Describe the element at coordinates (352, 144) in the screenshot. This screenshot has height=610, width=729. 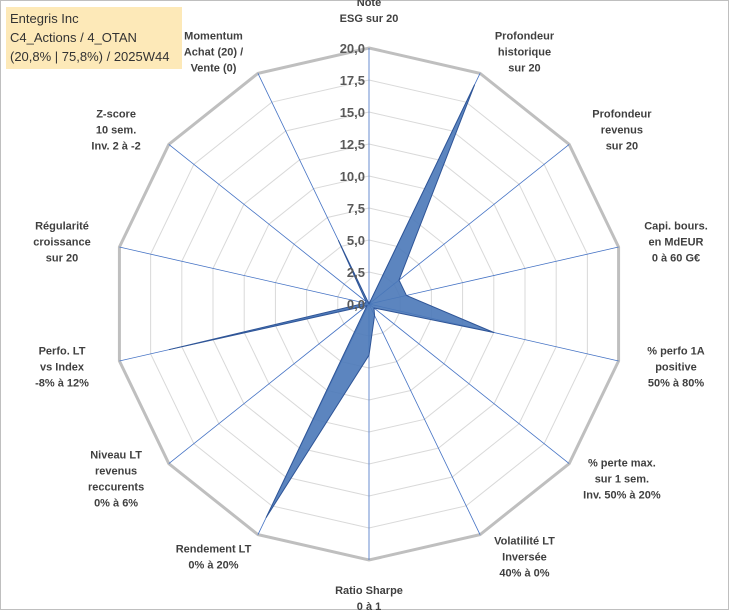
I see `tick-label: 12,5` at that location.